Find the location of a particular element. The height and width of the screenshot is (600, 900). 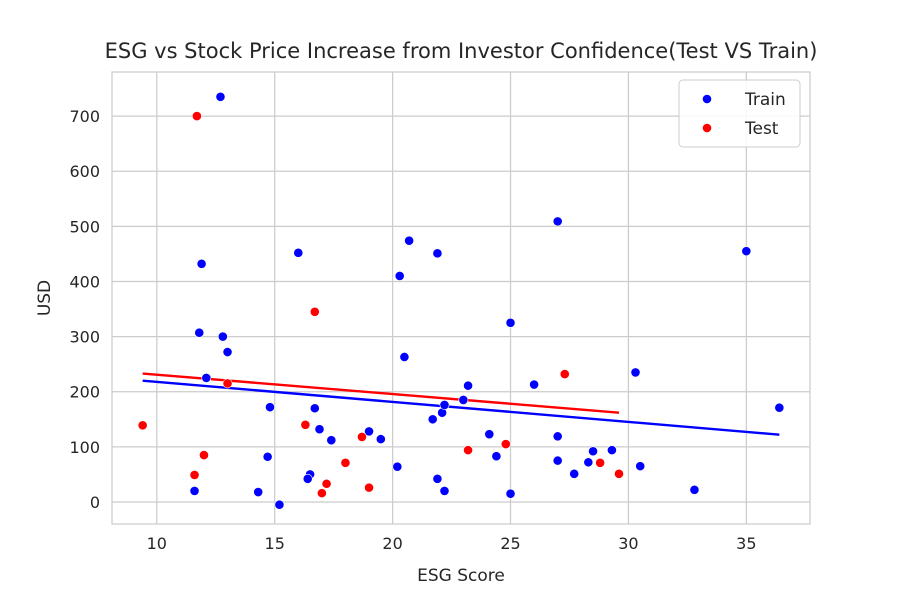

x-tick-label: 10 is located at coordinates (157, 543).